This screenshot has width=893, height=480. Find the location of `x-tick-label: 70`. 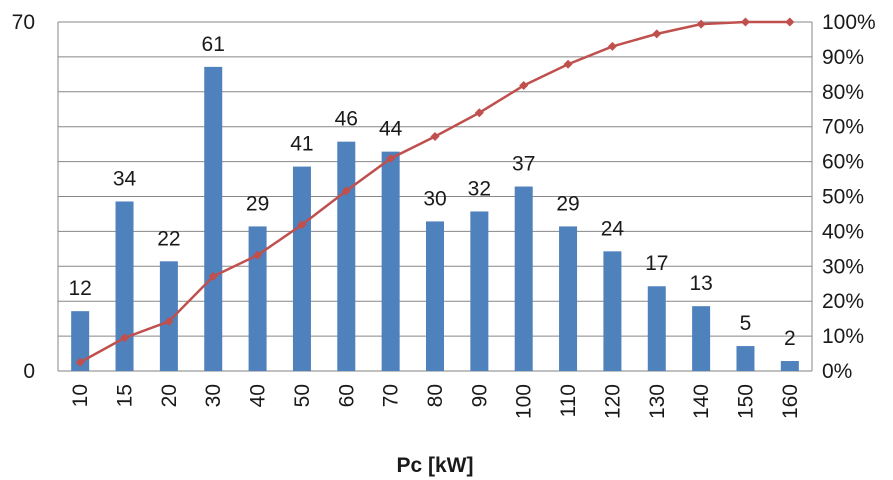

x-tick-label: 70 is located at coordinates (391, 395).